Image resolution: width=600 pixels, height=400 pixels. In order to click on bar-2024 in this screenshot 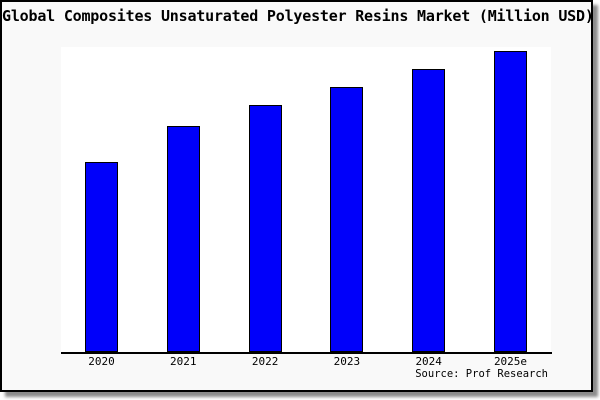, I will do `click(429, 210)`.